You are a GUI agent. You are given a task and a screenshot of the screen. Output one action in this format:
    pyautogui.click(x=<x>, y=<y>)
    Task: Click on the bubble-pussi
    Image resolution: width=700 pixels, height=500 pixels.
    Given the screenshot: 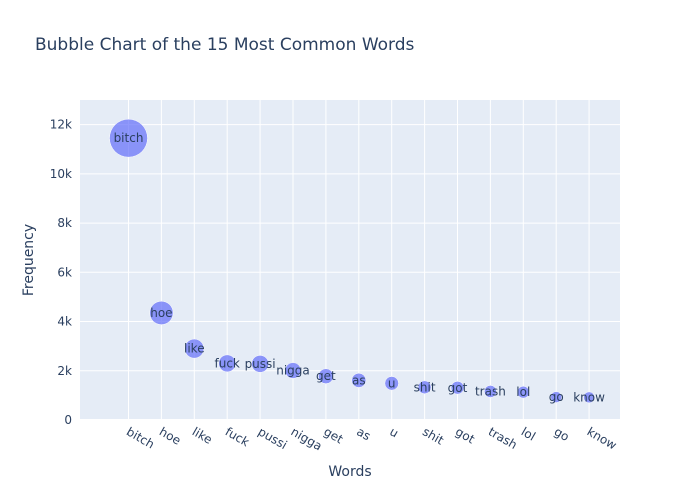 What is the action you would take?
    pyautogui.click(x=260, y=364)
    